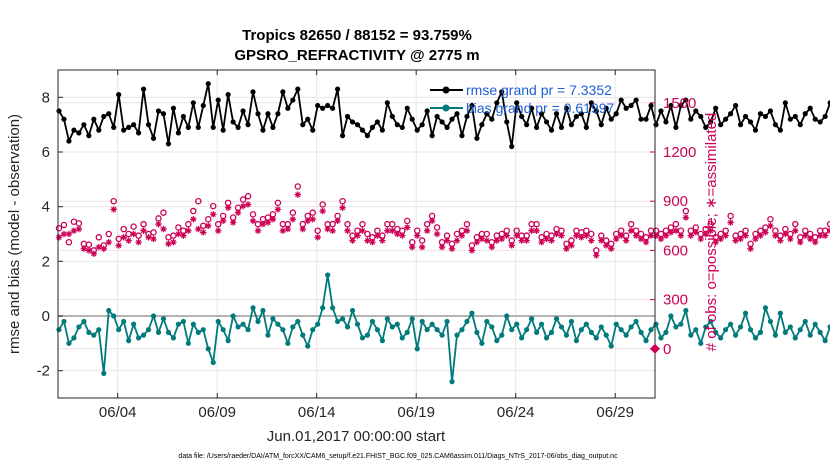 This screenshot has height=470, width=830. Describe the element at coordinates (356, 55) in the screenshot. I see `chart-subtitle: GPSRO_REFRACTIVITY @ 2775 m` at that location.